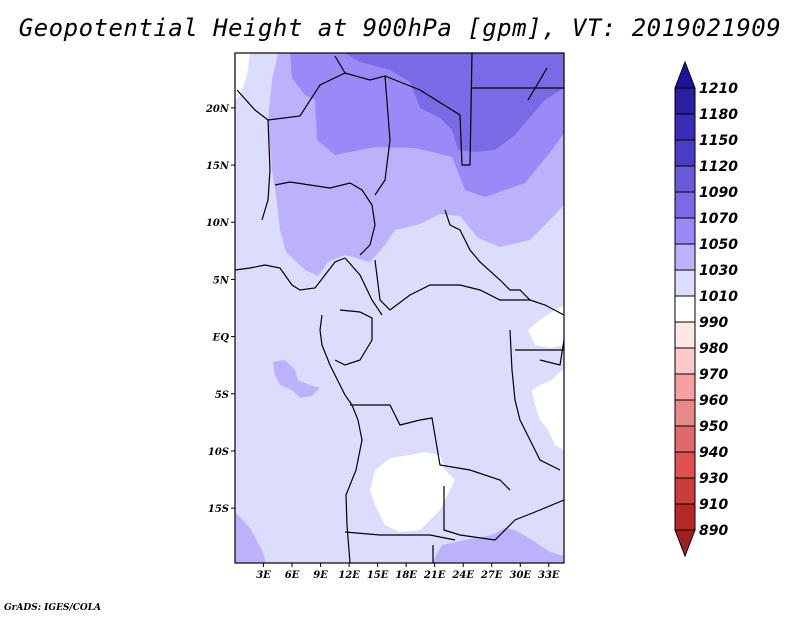 This screenshot has height=618, width=800. I want to click on colorbar-label: 910, so click(713, 505).